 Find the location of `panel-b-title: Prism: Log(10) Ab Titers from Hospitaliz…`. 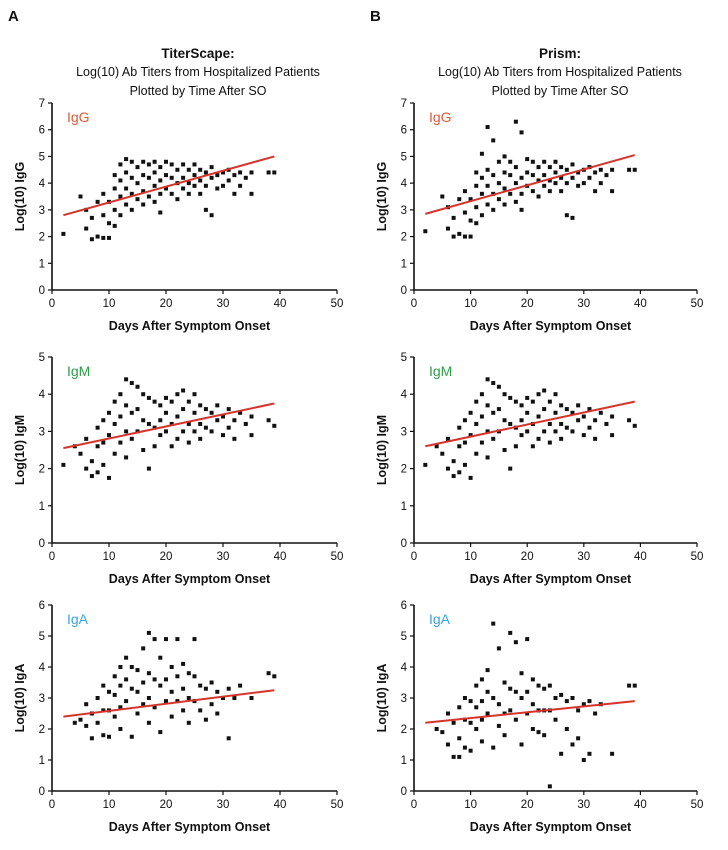

panel-b-title: Prism: Log(10) Ab Titers from Hospitaliz… is located at coordinates (560, 72).